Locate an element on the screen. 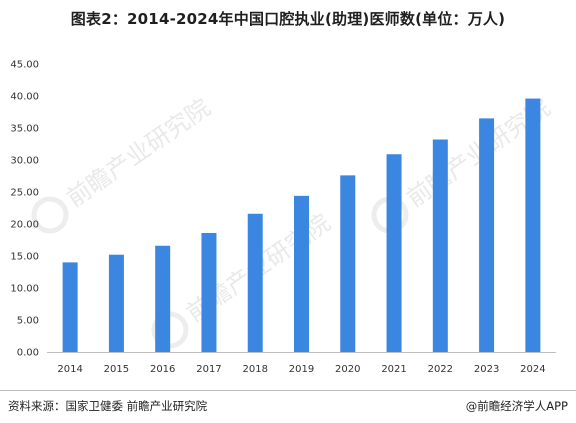  x-tick-label: 2018 is located at coordinates (255, 369).